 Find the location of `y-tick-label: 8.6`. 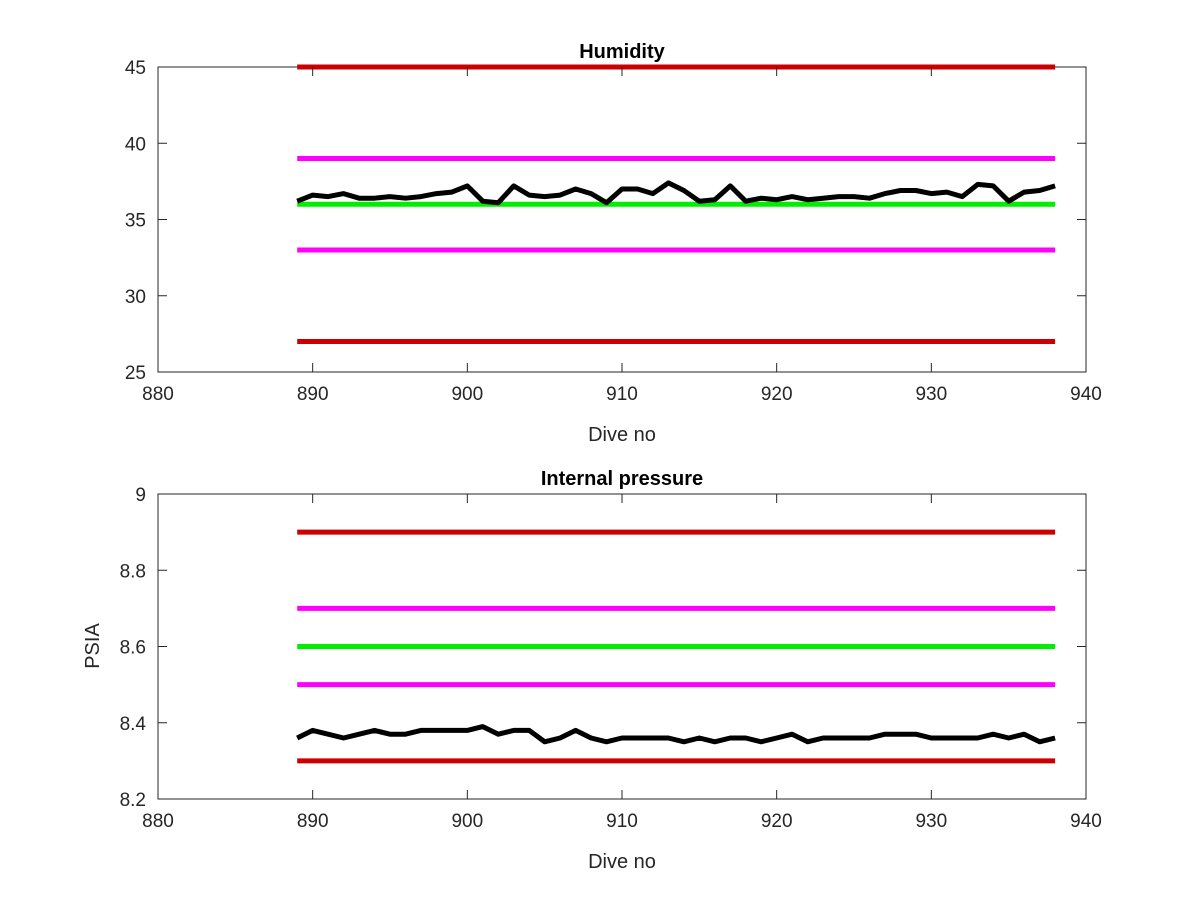

y-tick-label: 8.6 is located at coordinates (133, 648).